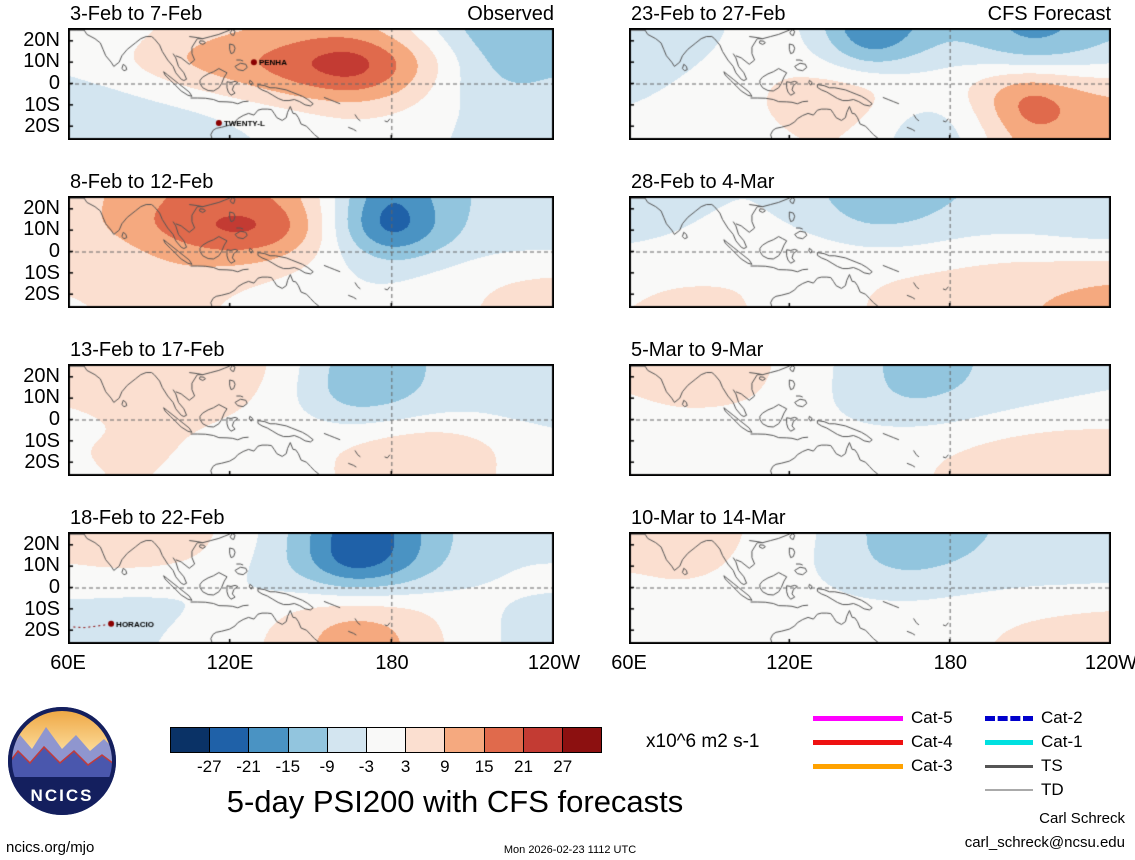 The width and height of the screenshot is (1135, 860). What do you see at coordinates (697, 350) in the screenshot?
I see `panel-title: 5-Mar to 9-Mar` at bounding box center [697, 350].